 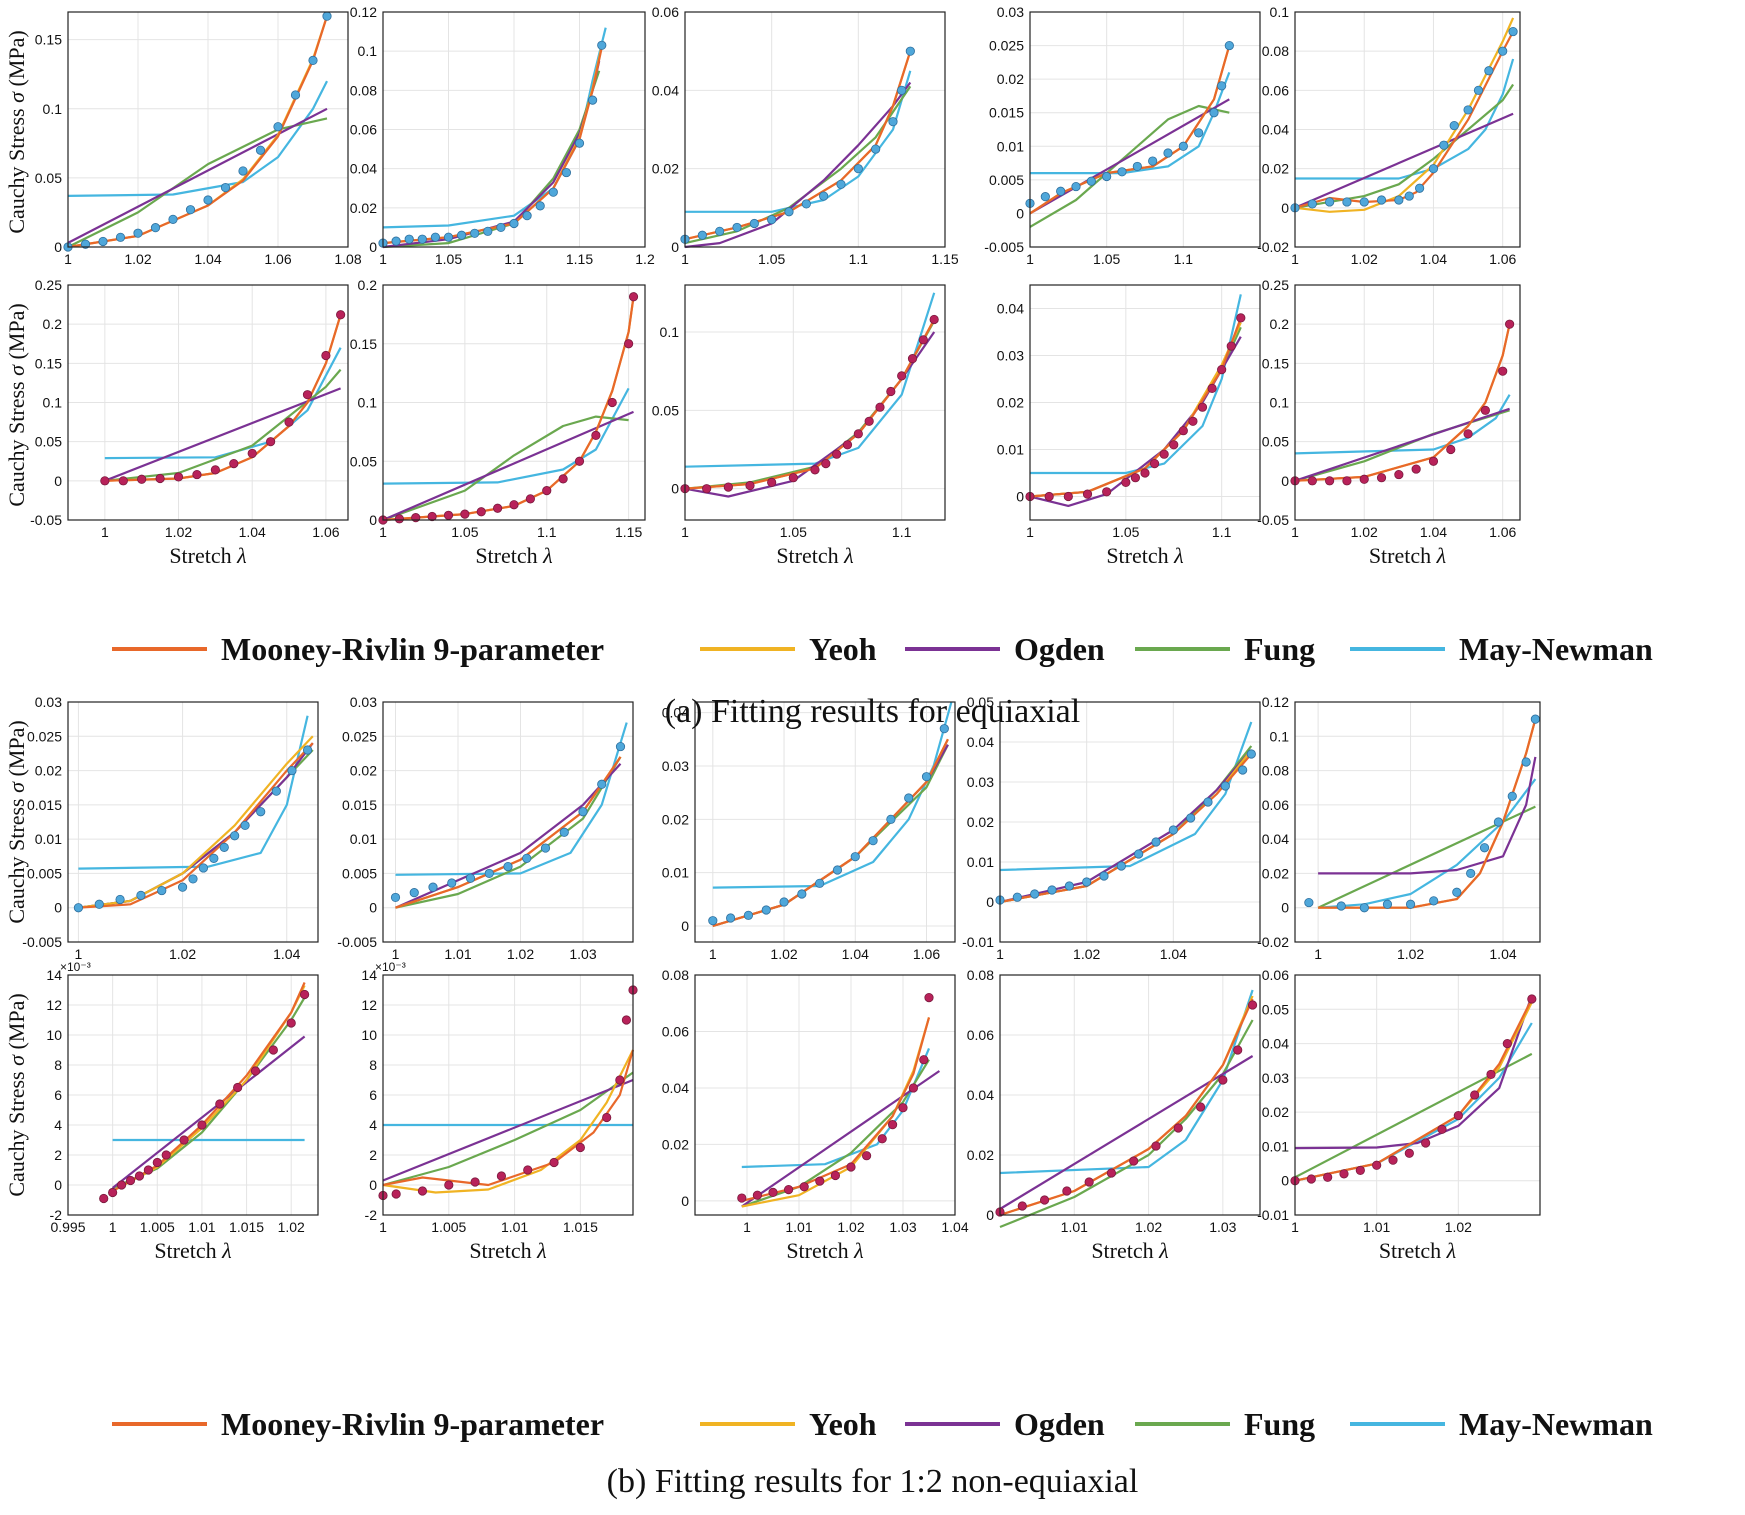 What do you see at coordinates (159, 649) in the screenshot?
I see `legend-swatch` at bounding box center [159, 649].